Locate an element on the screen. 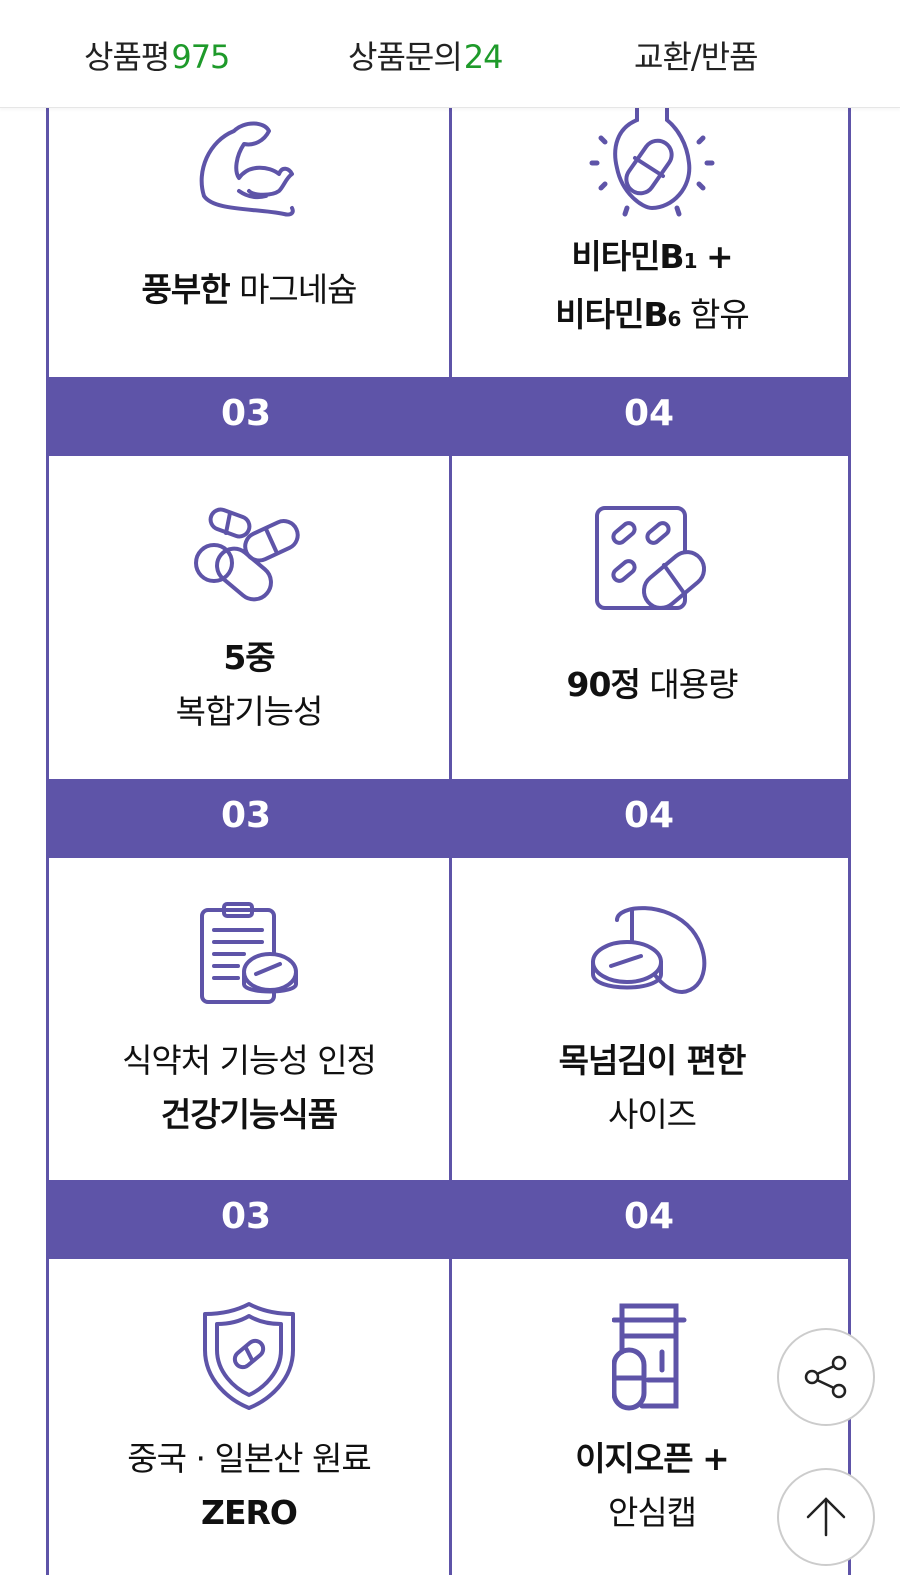 The height and width of the screenshot is (1575, 900). feature-text: 식약처 기능성 인정 건강기능식품 is located at coordinates (249, 1087).